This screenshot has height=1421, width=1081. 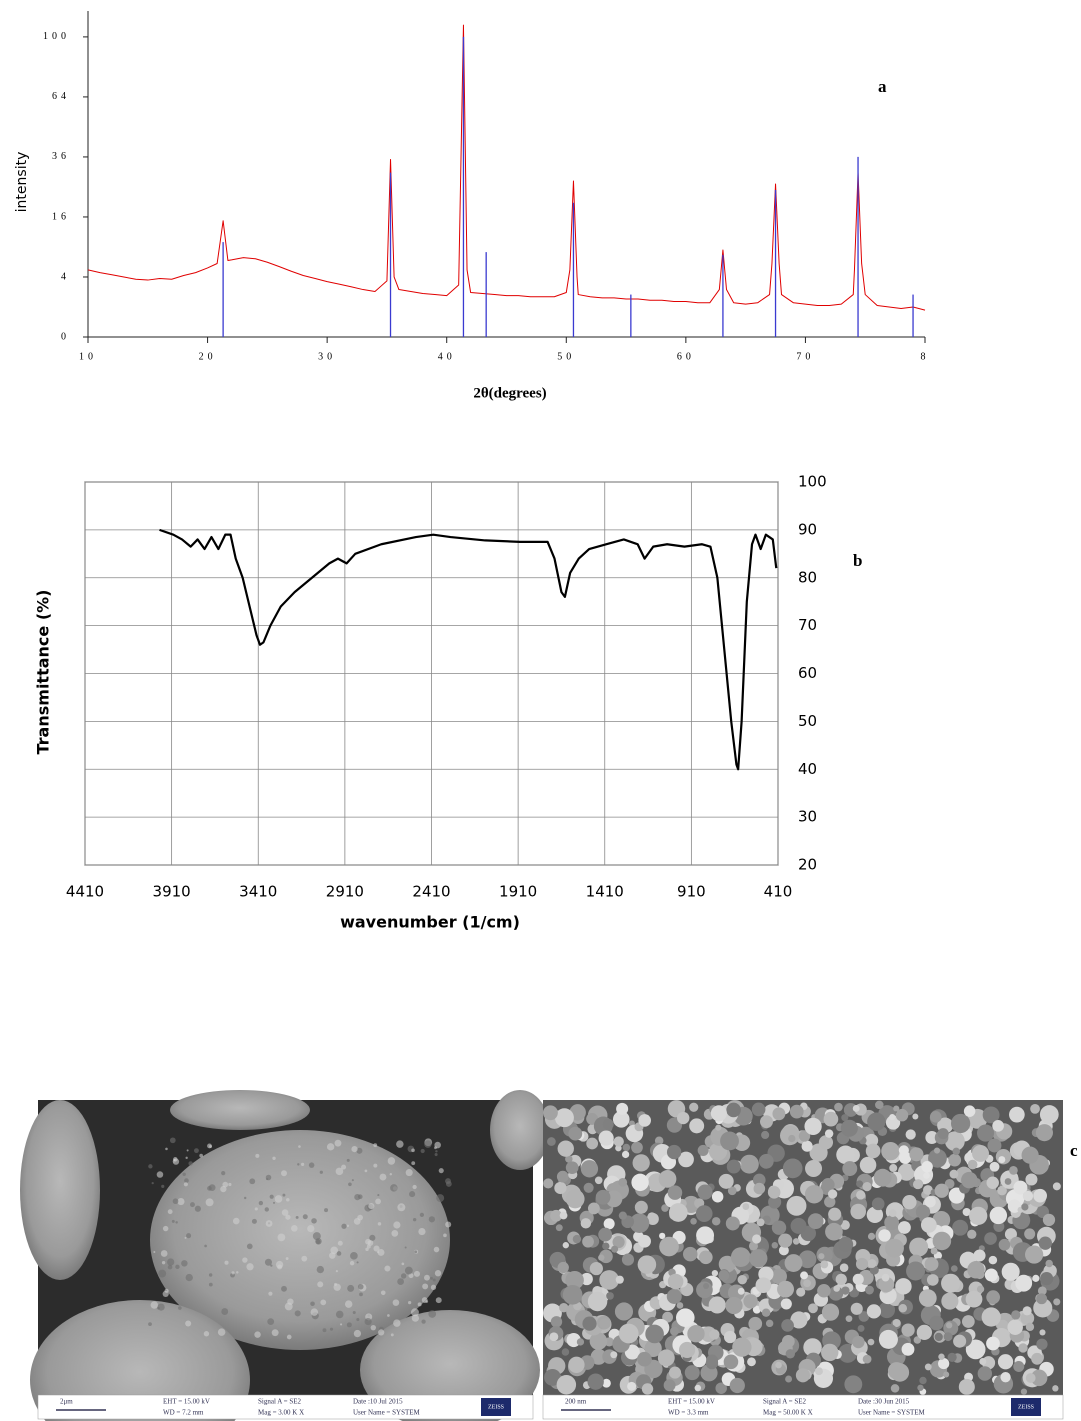 I want to click on y-axis-label: Transmittance (%), so click(x=43, y=672).